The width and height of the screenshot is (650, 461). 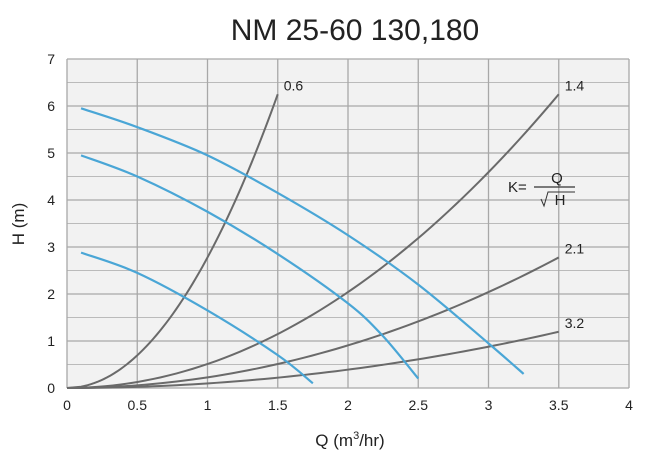 What do you see at coordinates (51, 106) in the screenshot?
I see `y-tick-label: 6` at bounding box center [51, 106].